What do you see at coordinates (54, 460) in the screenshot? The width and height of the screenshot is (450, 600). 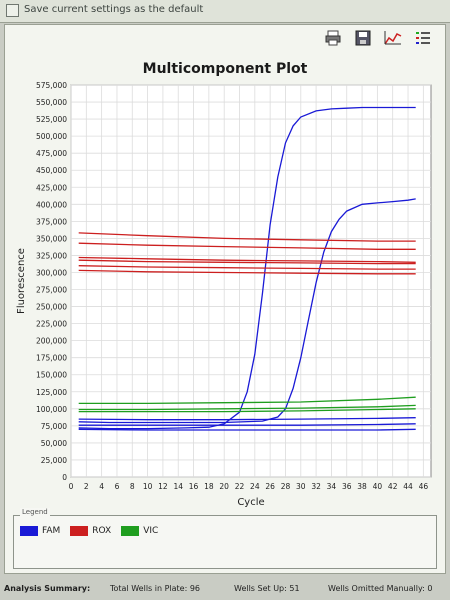 I see `y-tick-label: 25,000` at bounding box center [54, 460].